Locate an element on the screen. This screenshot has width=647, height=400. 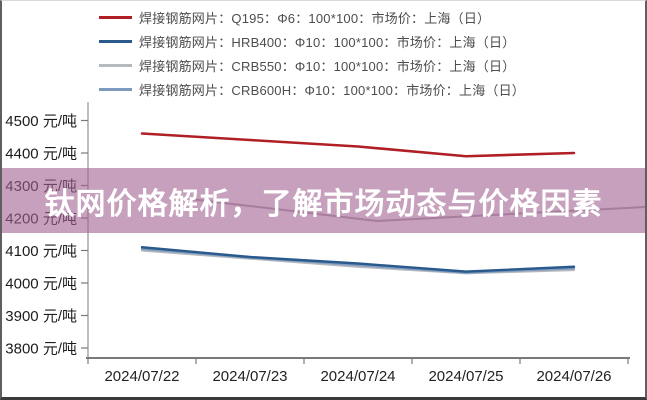
x-tick-label: 2024/07/26 is located at coordinates (573, 376).